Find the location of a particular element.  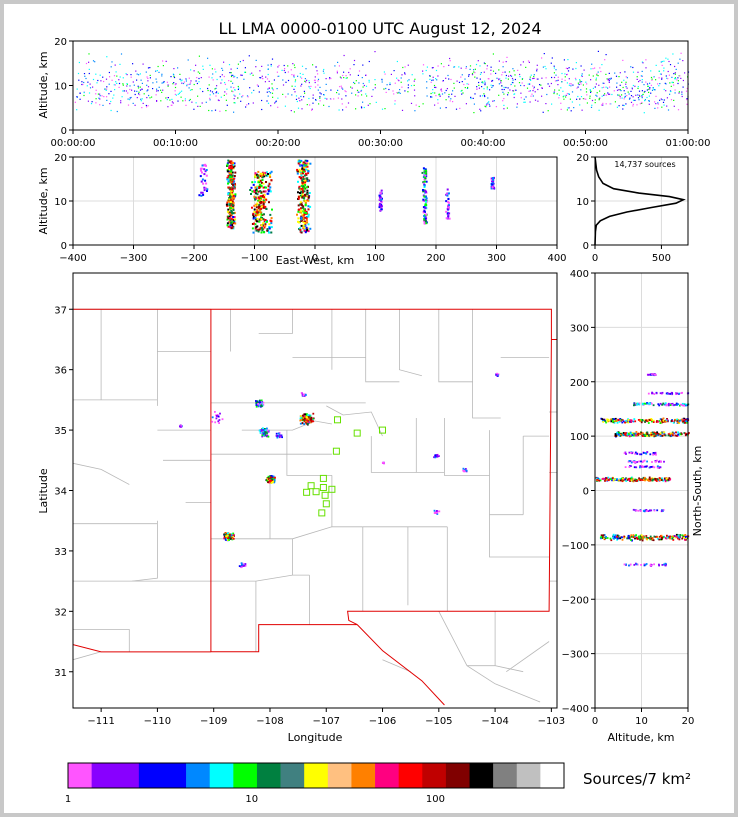

source-count: 14,737 sources is located at coordinates (644, 164).